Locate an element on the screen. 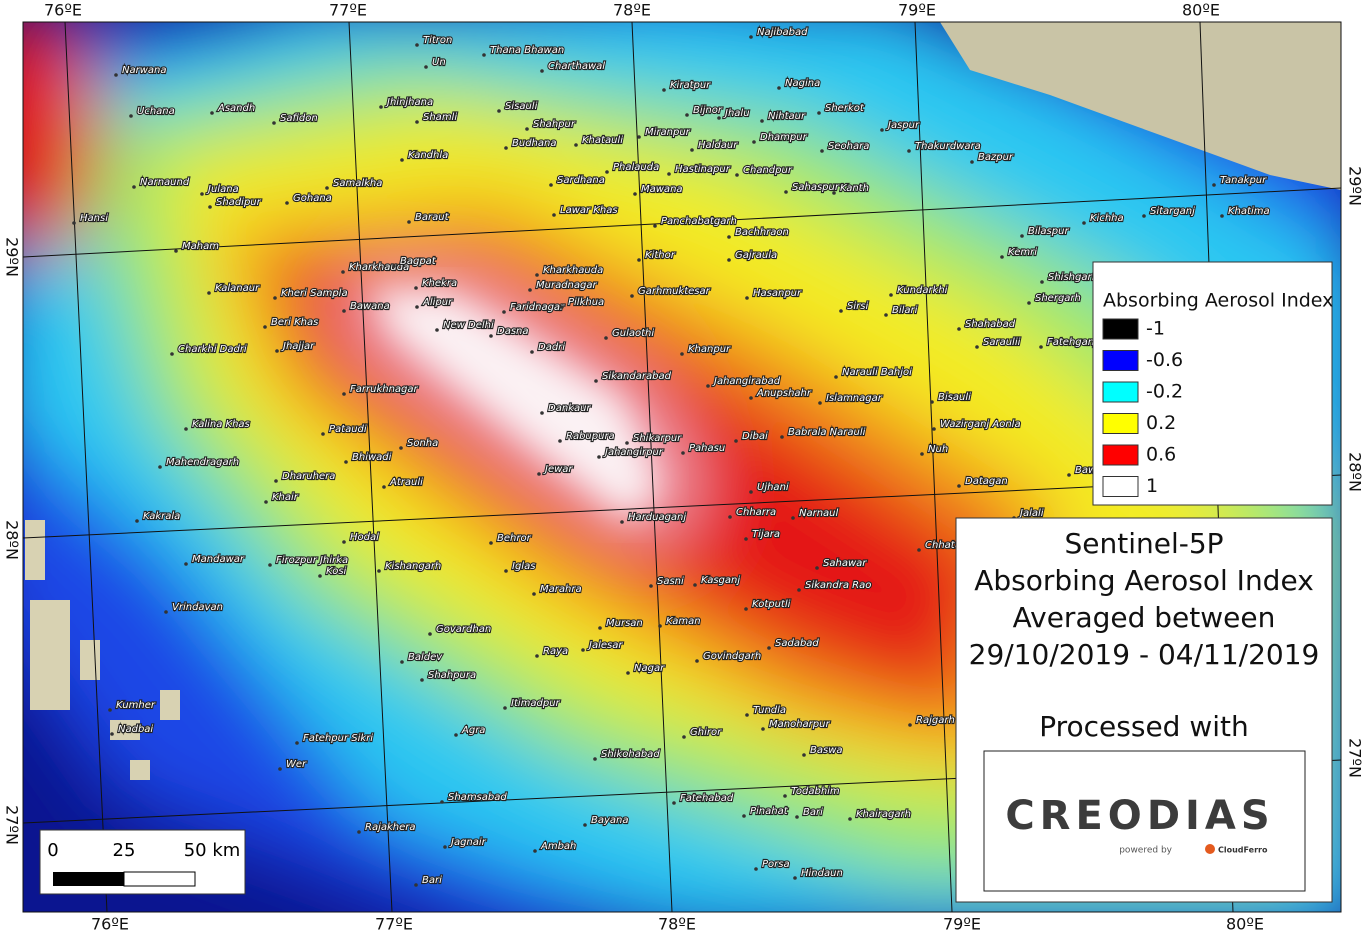 The width and height of the screenshot is (1366, 941). city-label: Manoharpur is located at coordinates (799, 724).